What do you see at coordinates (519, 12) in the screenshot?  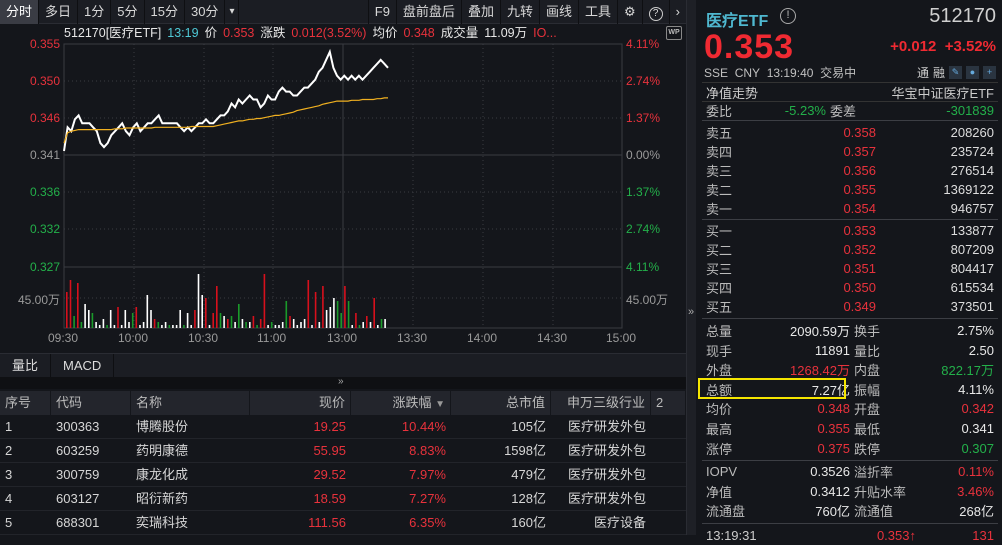 I see `nine-turn-button: 九转` at bounding box center [519, 12].